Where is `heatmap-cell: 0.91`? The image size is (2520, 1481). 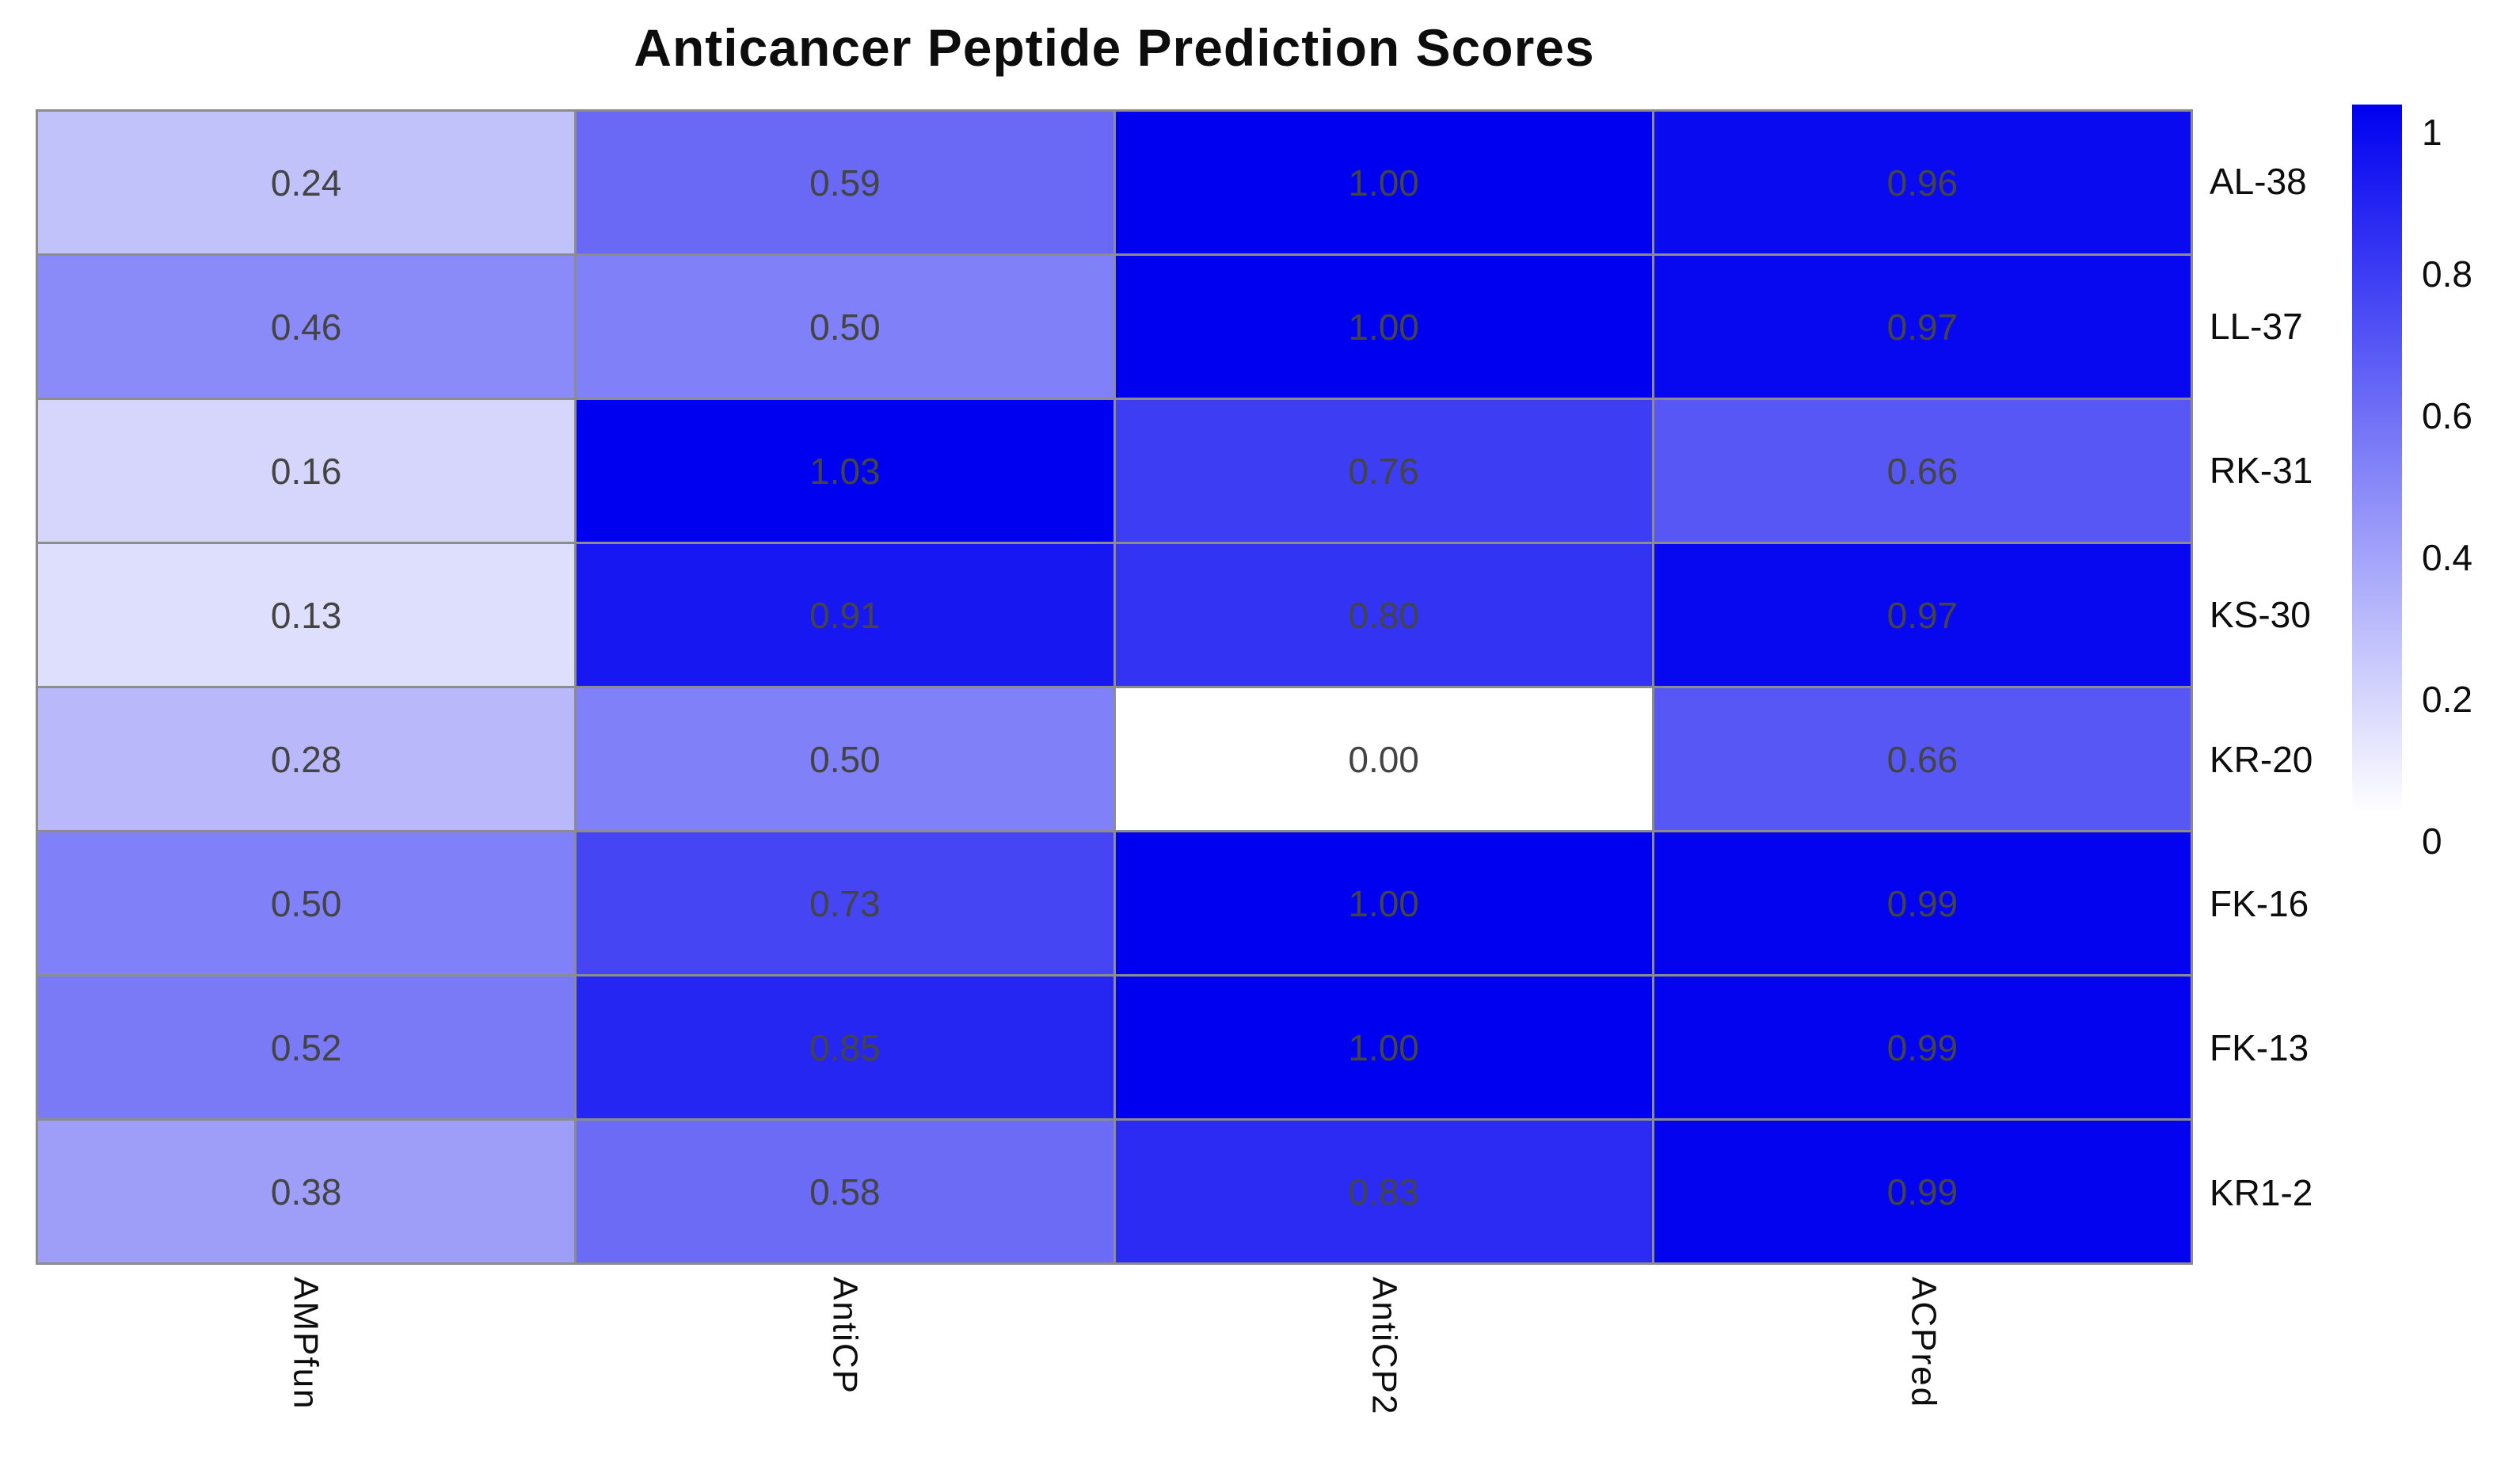 heatmap-cell: 0.91 is located at coordinates (845, 615).